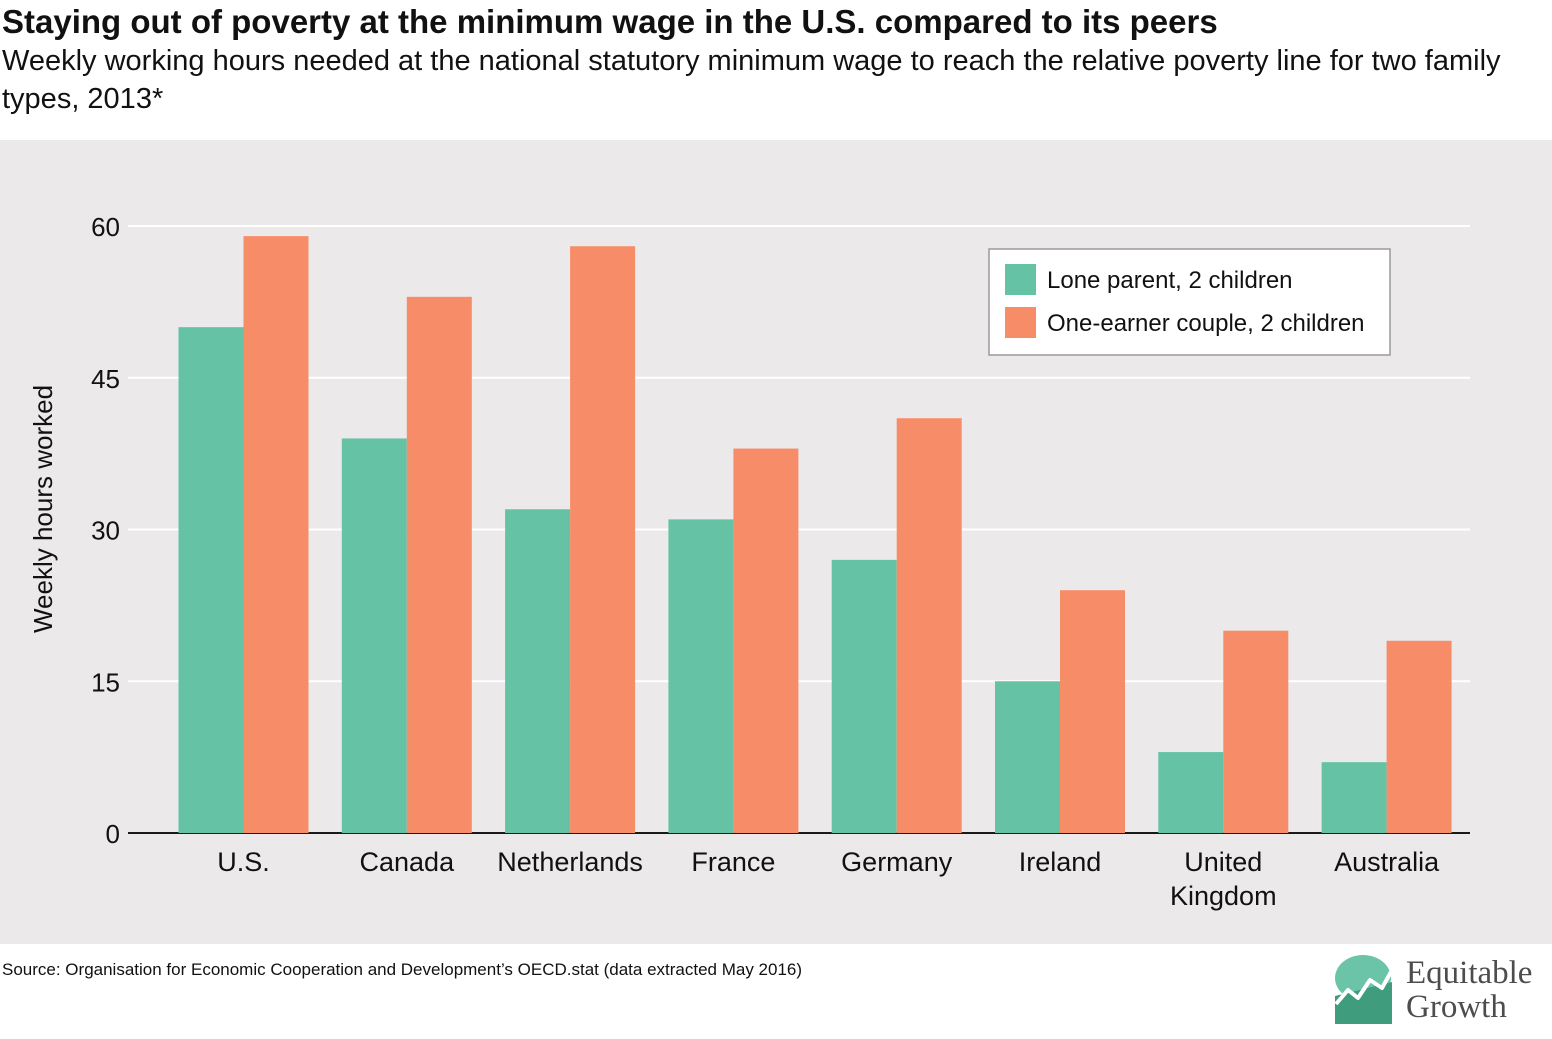  Describe the element at coordinates (43, 509) in the screenshot. I see `y-axis-label: Weekly hours worked` at that location.